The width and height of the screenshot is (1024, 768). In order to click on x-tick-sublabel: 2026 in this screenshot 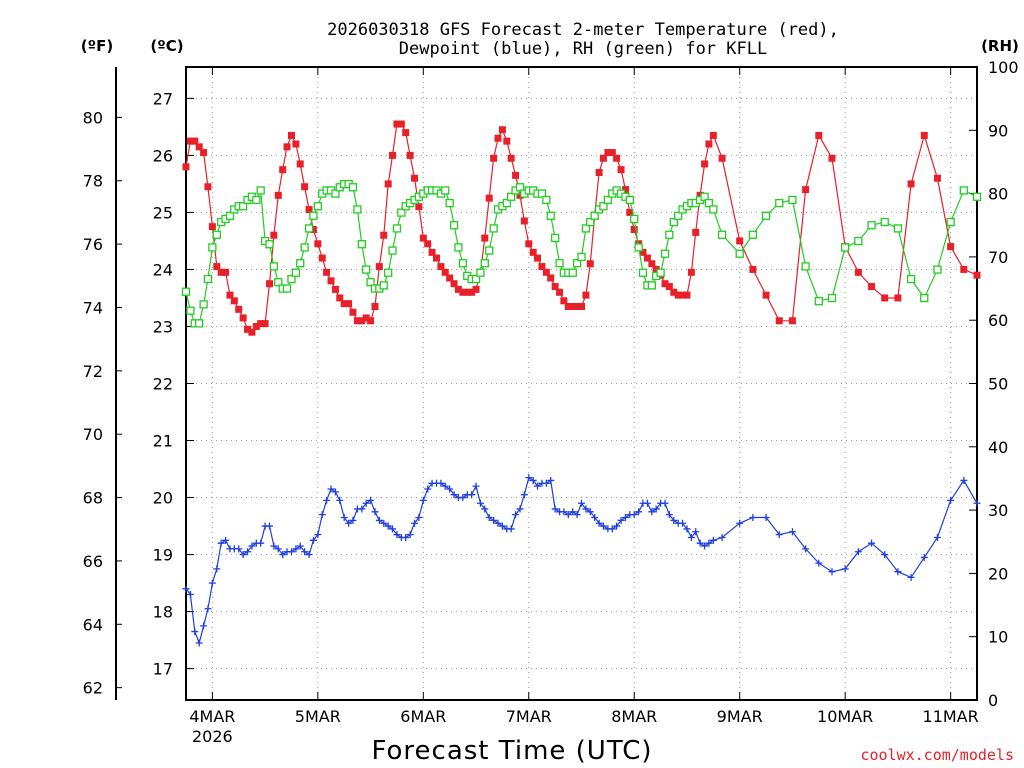, I will do `click(212, 736)`.